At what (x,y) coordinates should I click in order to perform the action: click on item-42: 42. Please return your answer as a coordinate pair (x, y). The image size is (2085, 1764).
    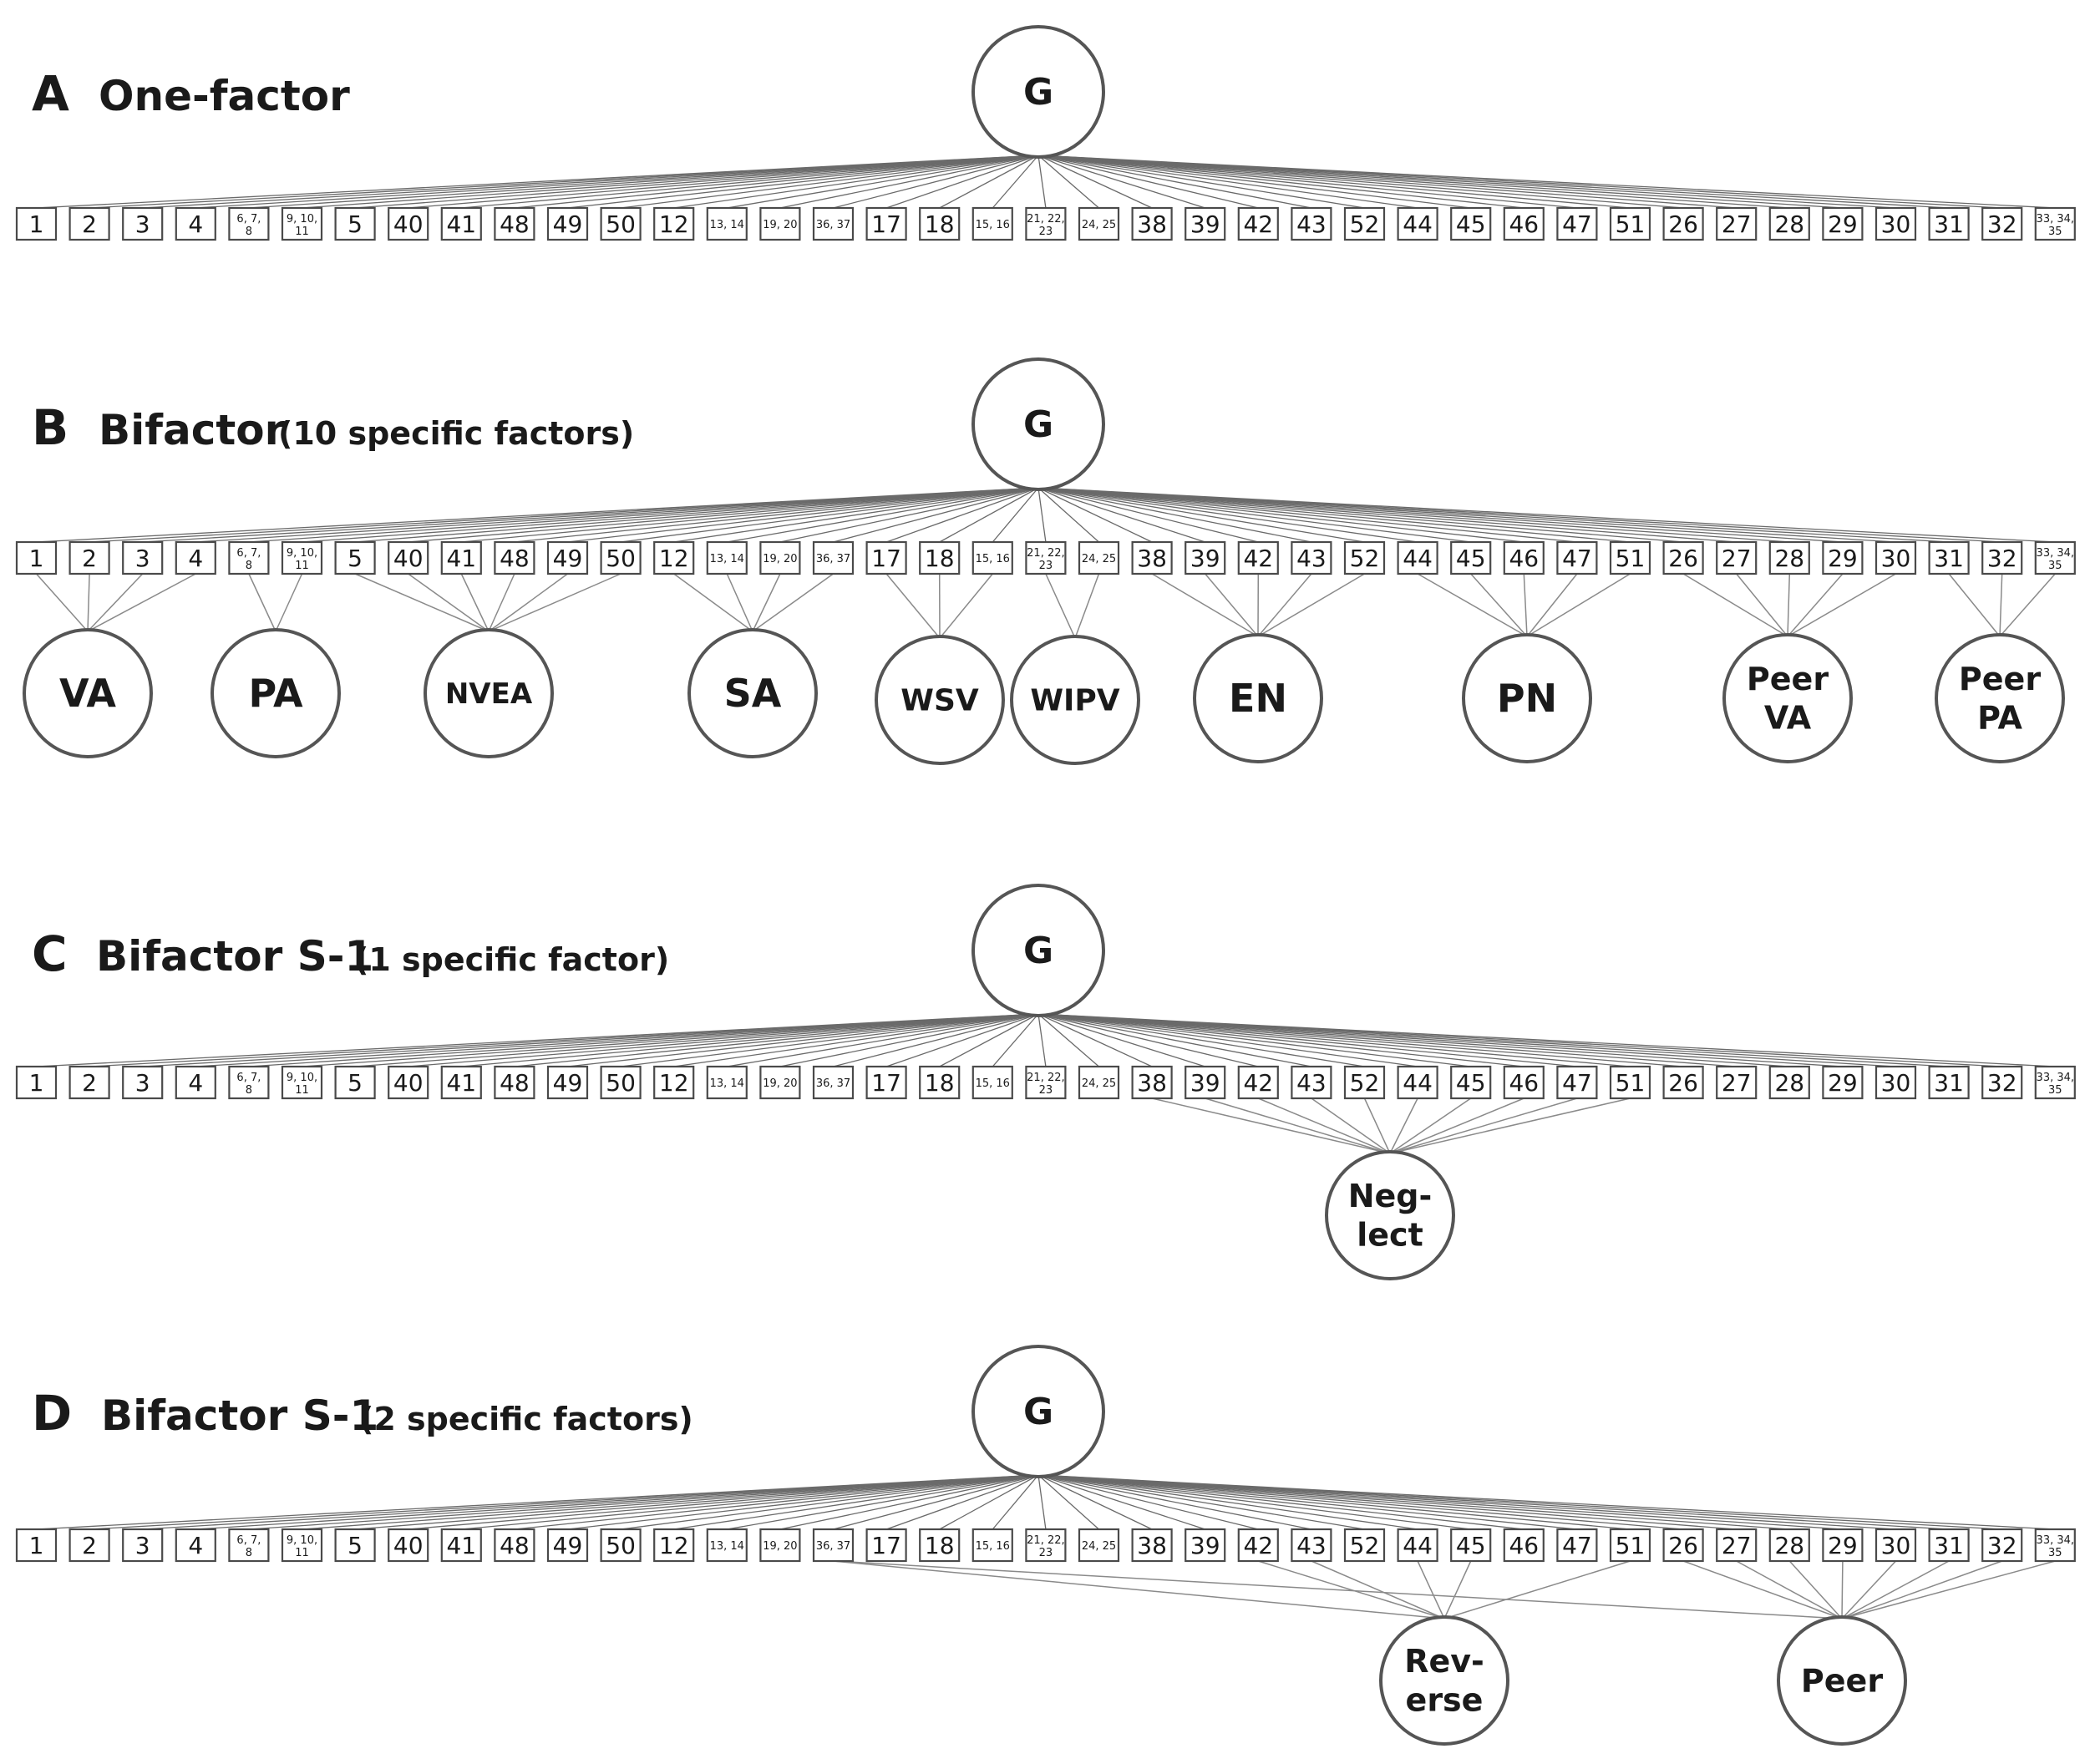
    Looking at the image, I should click on (1258, 1082).